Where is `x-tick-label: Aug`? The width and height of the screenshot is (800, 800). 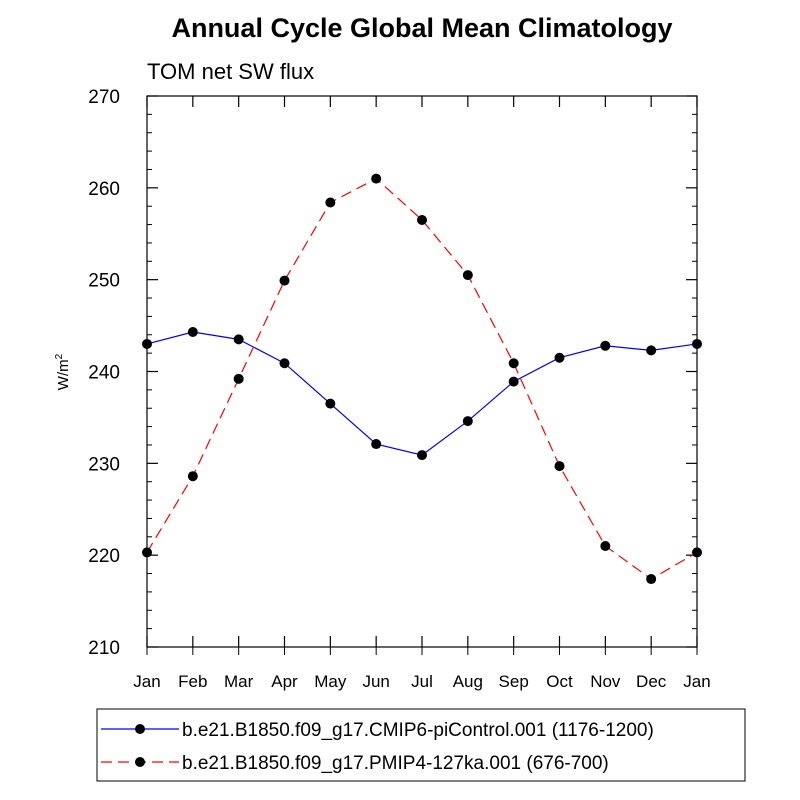 x-tick-label: Aug is located at coordinates (468, 681).